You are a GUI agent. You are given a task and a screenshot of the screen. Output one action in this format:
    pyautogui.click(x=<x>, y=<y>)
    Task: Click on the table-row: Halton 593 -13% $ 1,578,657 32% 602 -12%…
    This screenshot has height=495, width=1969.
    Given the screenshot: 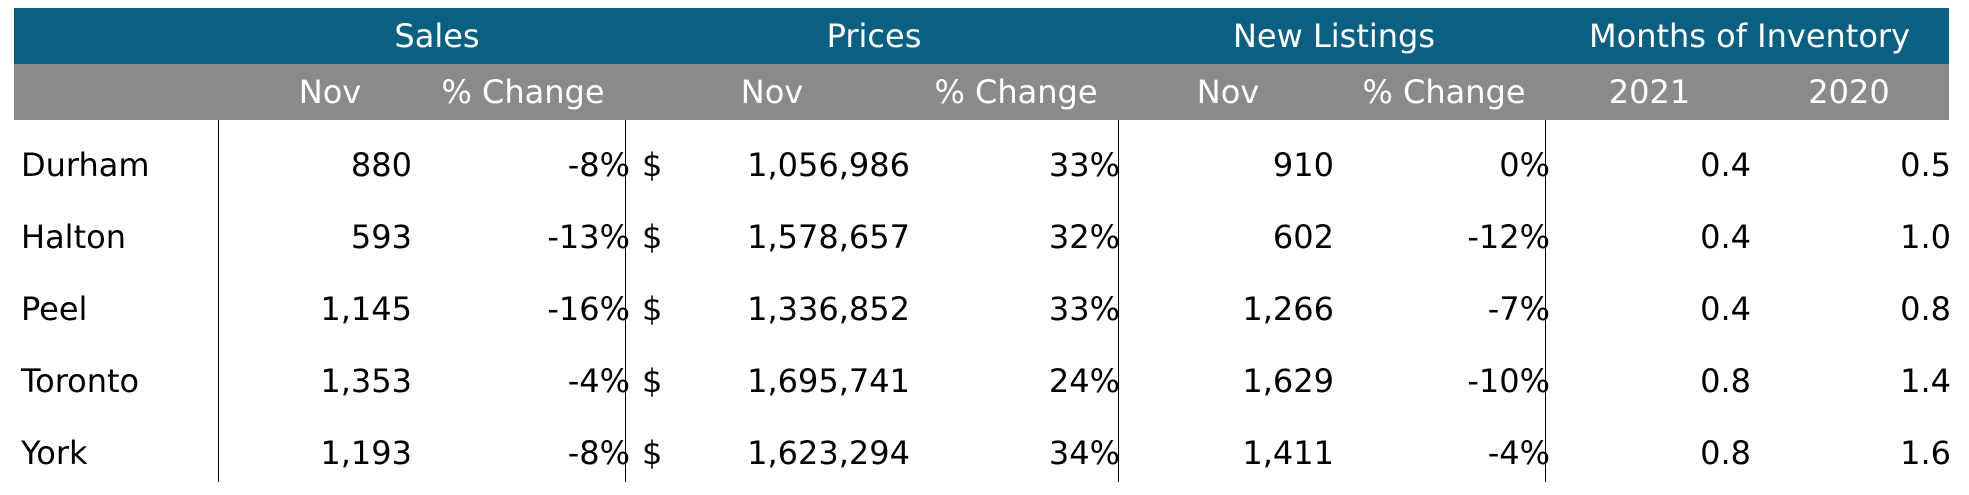 What is the action you would take?
    pyautogui.click(x=982, y=237)
    